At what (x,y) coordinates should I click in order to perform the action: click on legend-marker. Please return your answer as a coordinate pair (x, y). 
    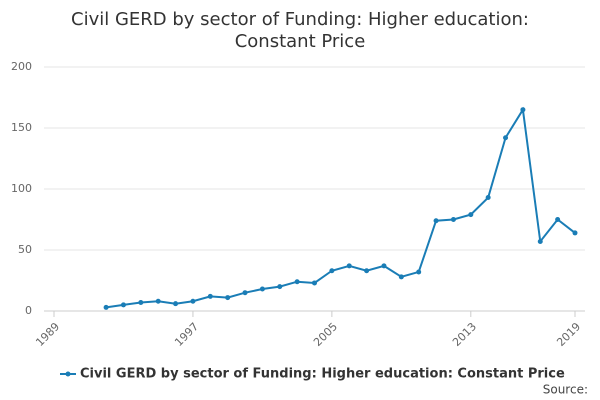
    Looking at the image, I should click on (68, 374).